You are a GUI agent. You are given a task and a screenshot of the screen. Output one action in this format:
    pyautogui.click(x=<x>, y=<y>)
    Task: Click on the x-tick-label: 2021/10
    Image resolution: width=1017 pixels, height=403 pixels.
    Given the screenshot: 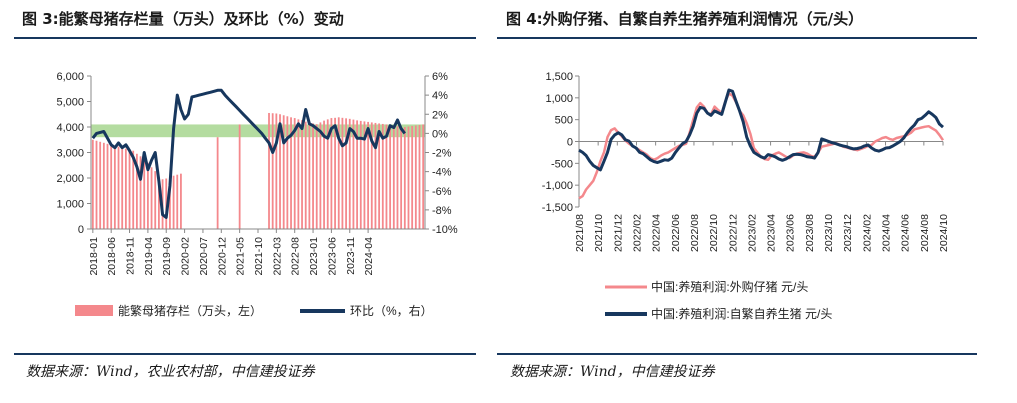 What is the action you would take?
    pyautogui.click(x=599, y=233)
    